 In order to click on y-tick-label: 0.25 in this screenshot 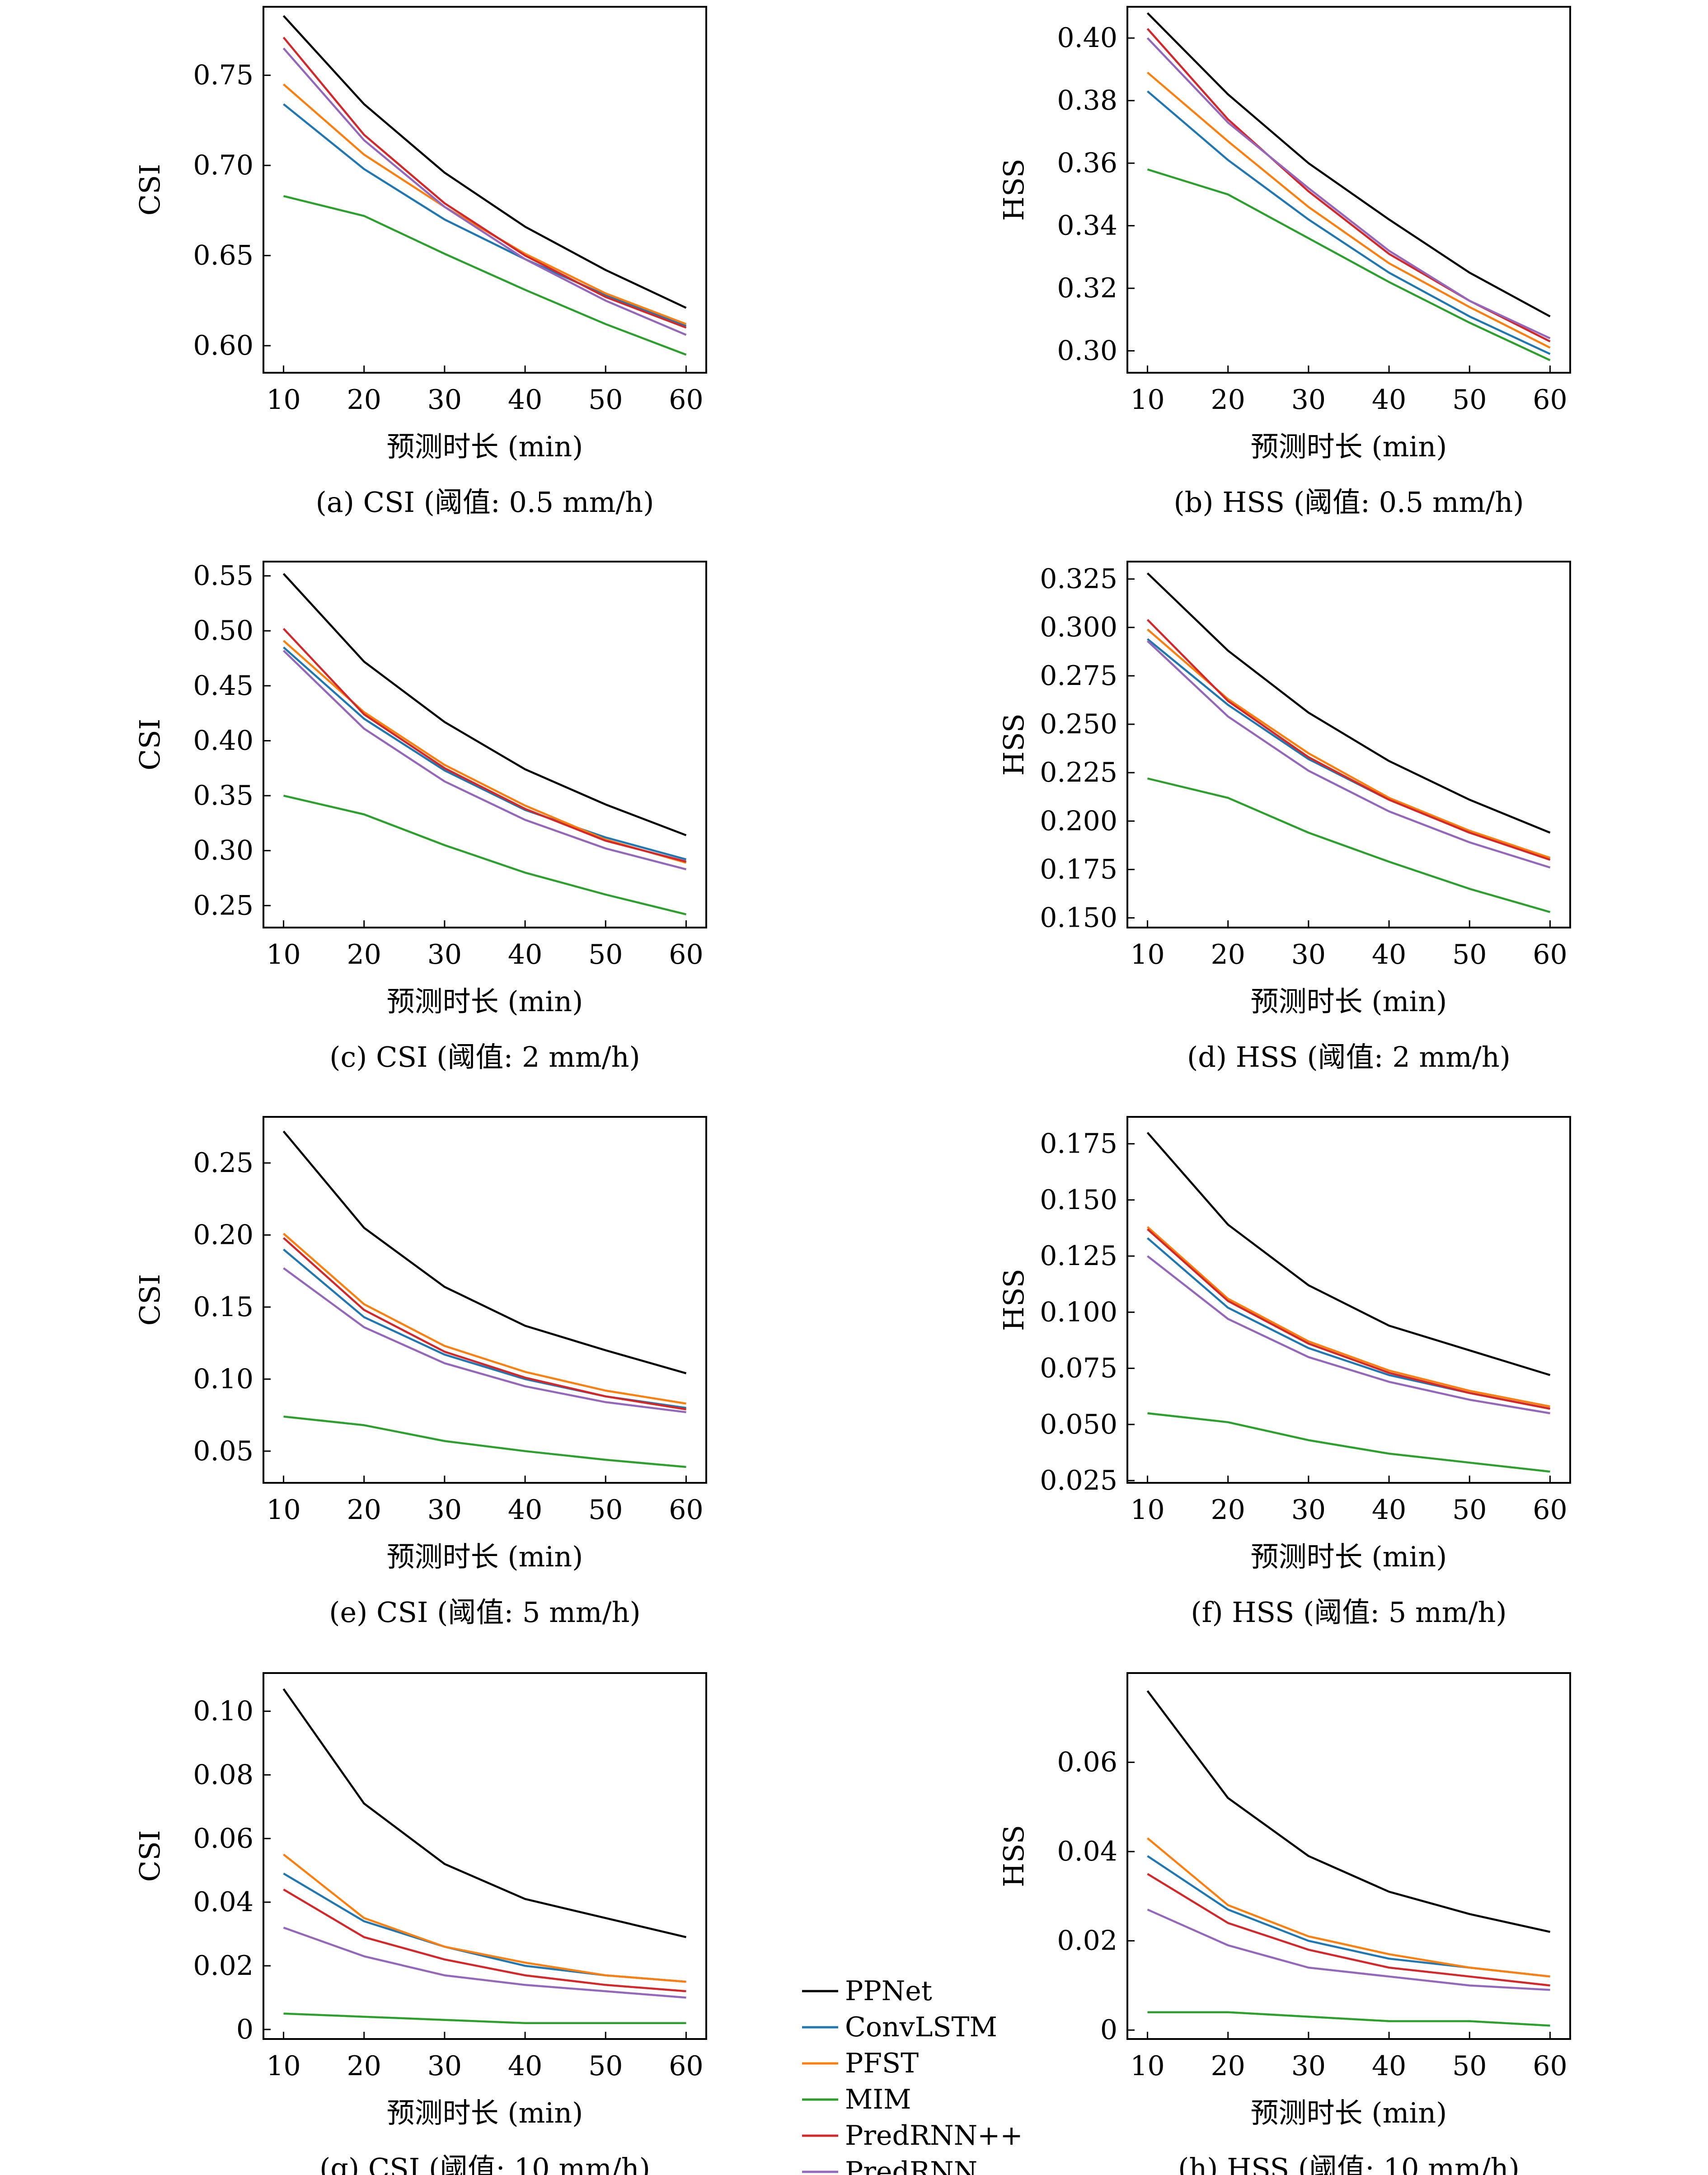, I will do `click(223, 1163)`.